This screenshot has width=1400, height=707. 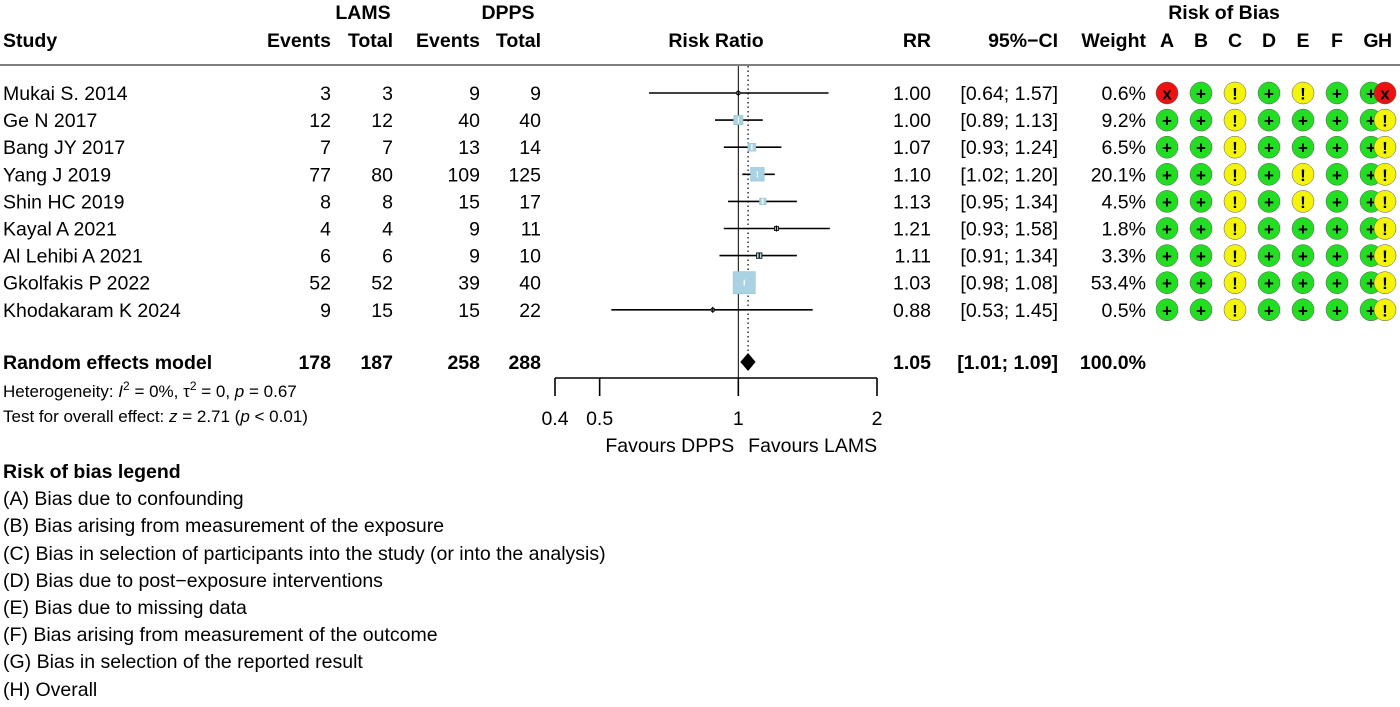 I want to click on study-name: Yang J 2019, so click(x=57, y=175).